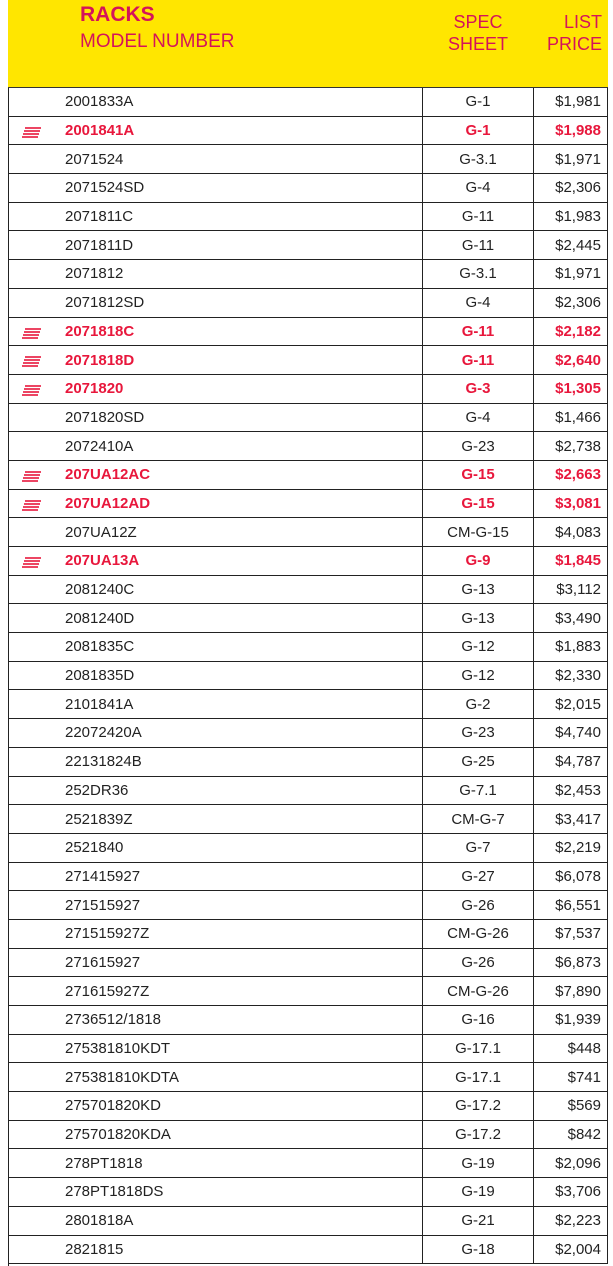 The width and height of the screenshot is (613, 1266). I want to click on model-cell: 275701820KD, so click(113, 1106).